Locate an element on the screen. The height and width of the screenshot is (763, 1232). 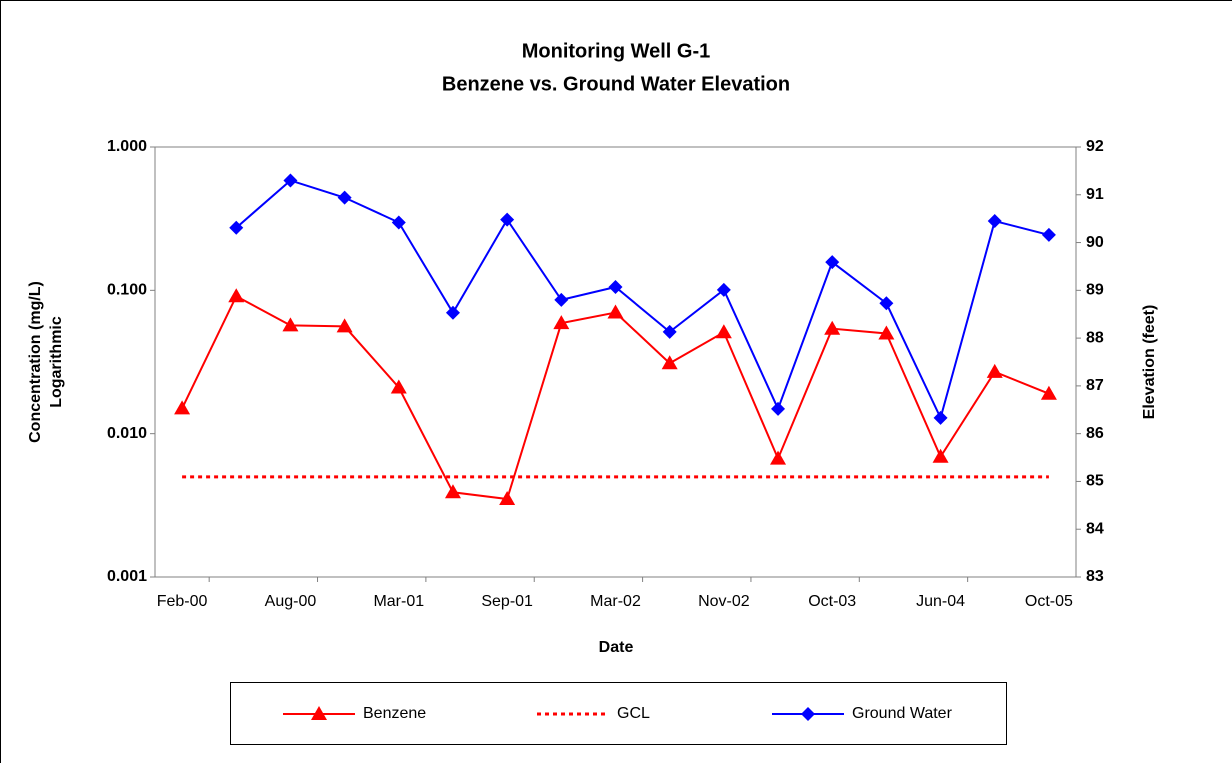
y2-tick-label: 89 is located at coordinates (1095, 290).